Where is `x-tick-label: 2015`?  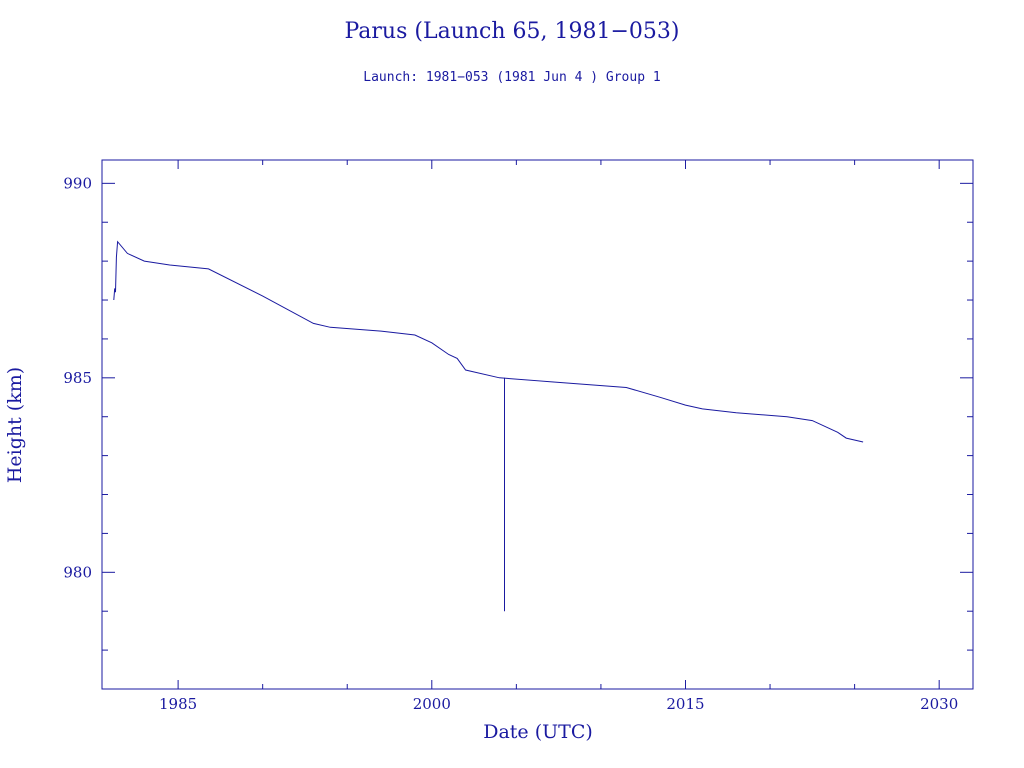
x-tick-label: 2015 is located at coordinates (685, 704).